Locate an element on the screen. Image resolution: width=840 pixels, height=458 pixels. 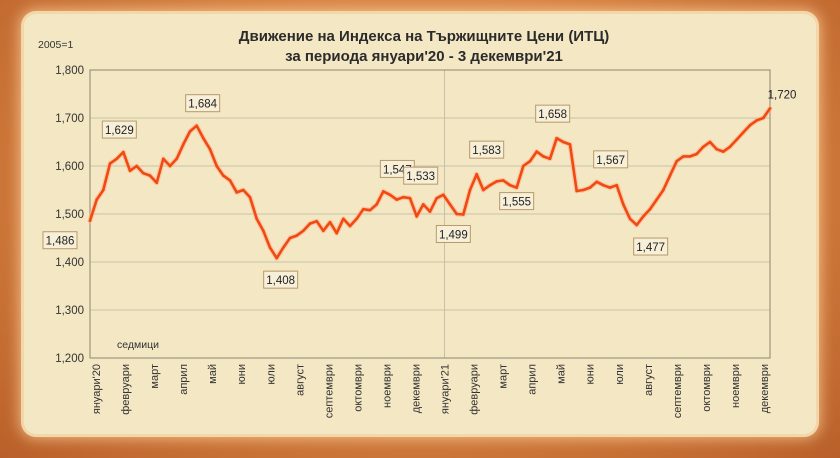
x-tick-label: ноември is located at coordinates (736, 386).